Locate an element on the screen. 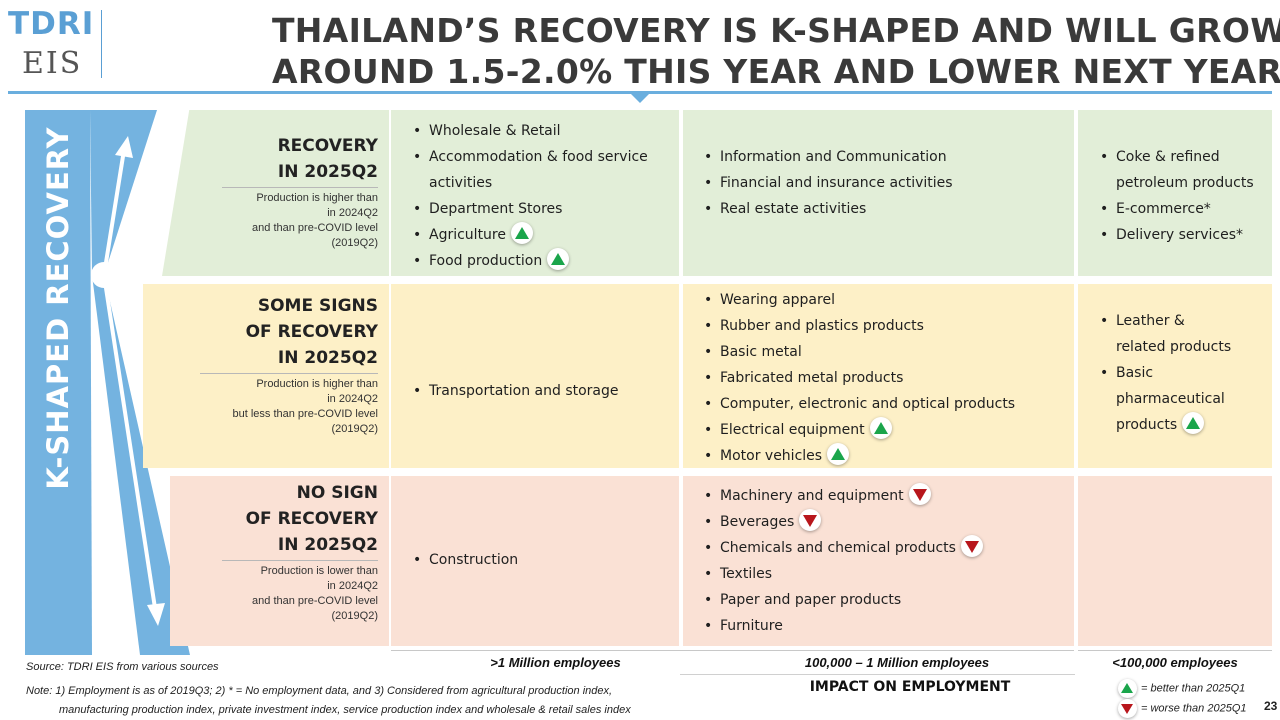  k-up-arrowhead is located at coordinates (124, 147).